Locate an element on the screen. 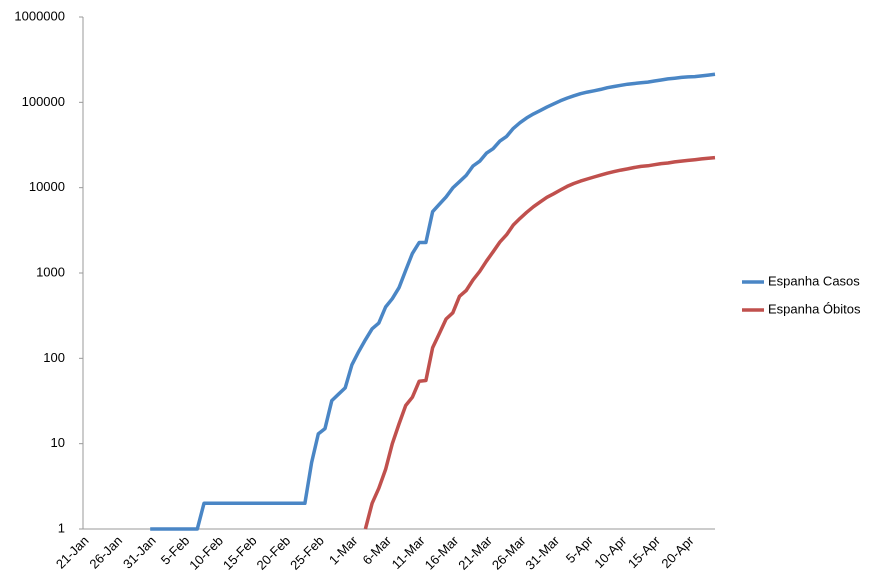 The image size is (885, 587). y-tick-label: 100 is located at coordinates (54, 357).